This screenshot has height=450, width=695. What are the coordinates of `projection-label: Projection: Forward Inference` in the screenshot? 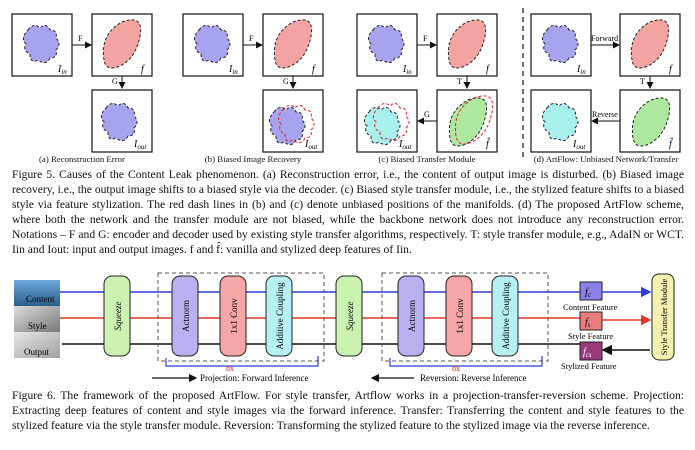 It's located at (254, 378).